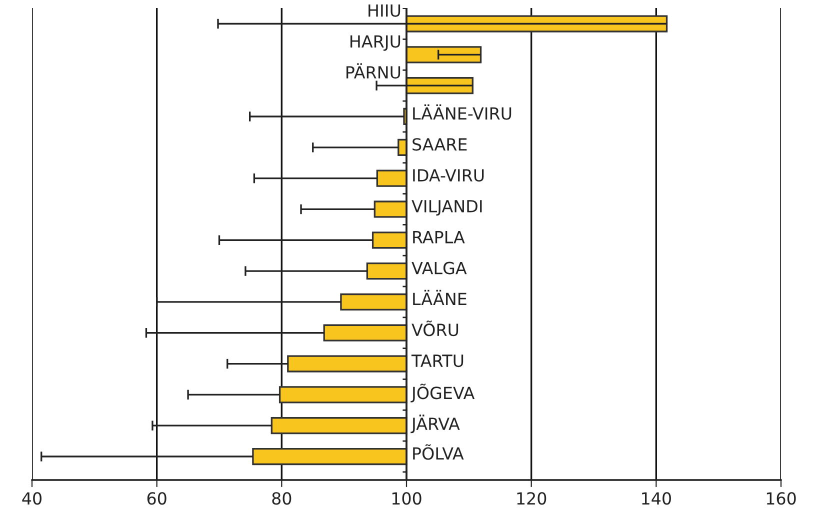  What do you see at coordinates (32, 498) in the screenshot?
I see `x-tick-label: 40` at bounding box center [32, 498].